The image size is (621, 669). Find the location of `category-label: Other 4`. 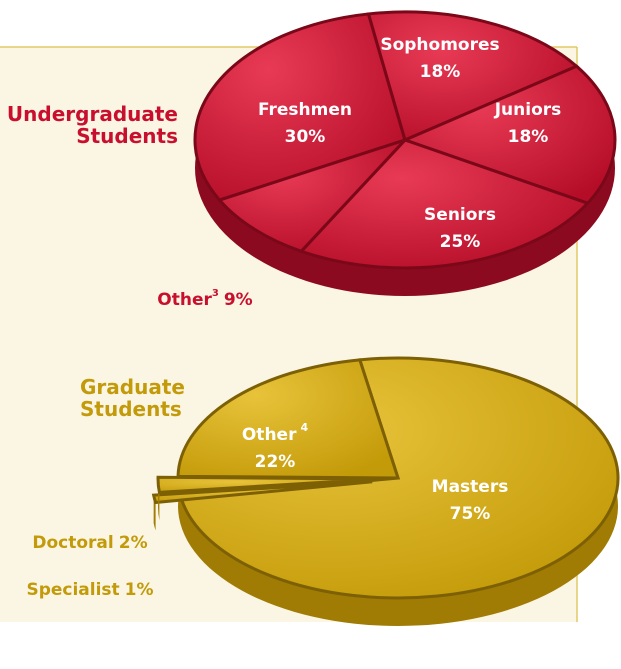

category-label: Other 4 is located at coordinates (275, 433).